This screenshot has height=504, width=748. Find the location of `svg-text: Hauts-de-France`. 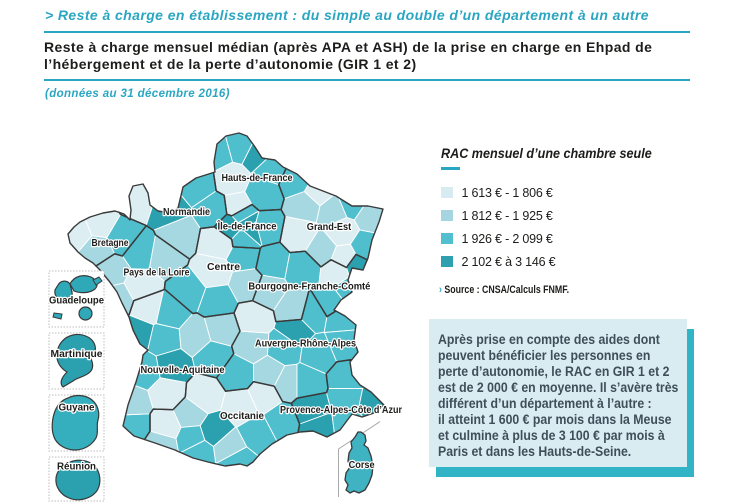

svg-text: Hauts-de-France is located at coordinates (257, 178).